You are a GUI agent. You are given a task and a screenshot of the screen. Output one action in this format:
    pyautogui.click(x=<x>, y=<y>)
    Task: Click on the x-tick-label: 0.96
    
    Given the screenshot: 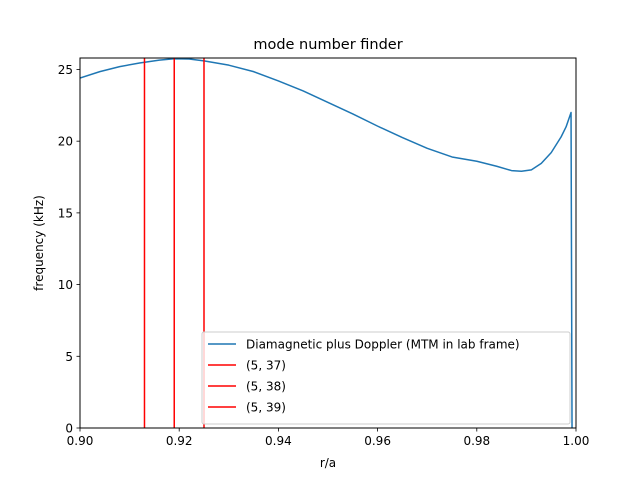 What is the action you would take?
    pyautogui.click(x=377, y=441)
    